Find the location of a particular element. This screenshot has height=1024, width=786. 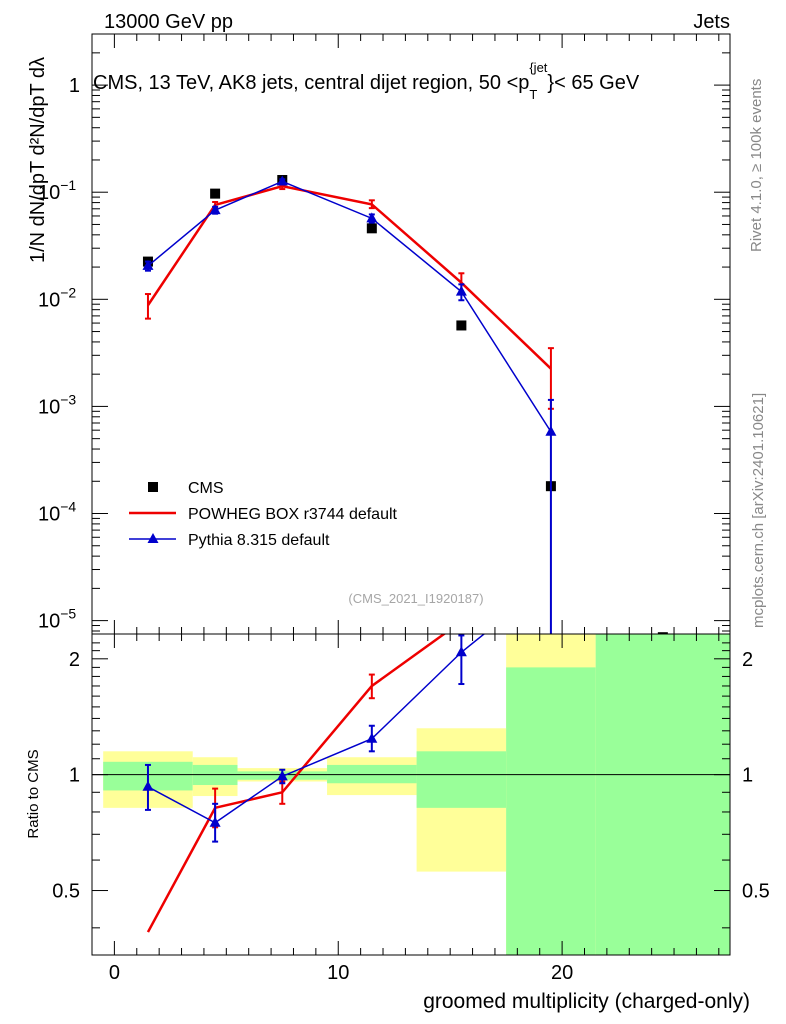

y-tick-label-base-3: 10 is located at coordinates (49, 300).